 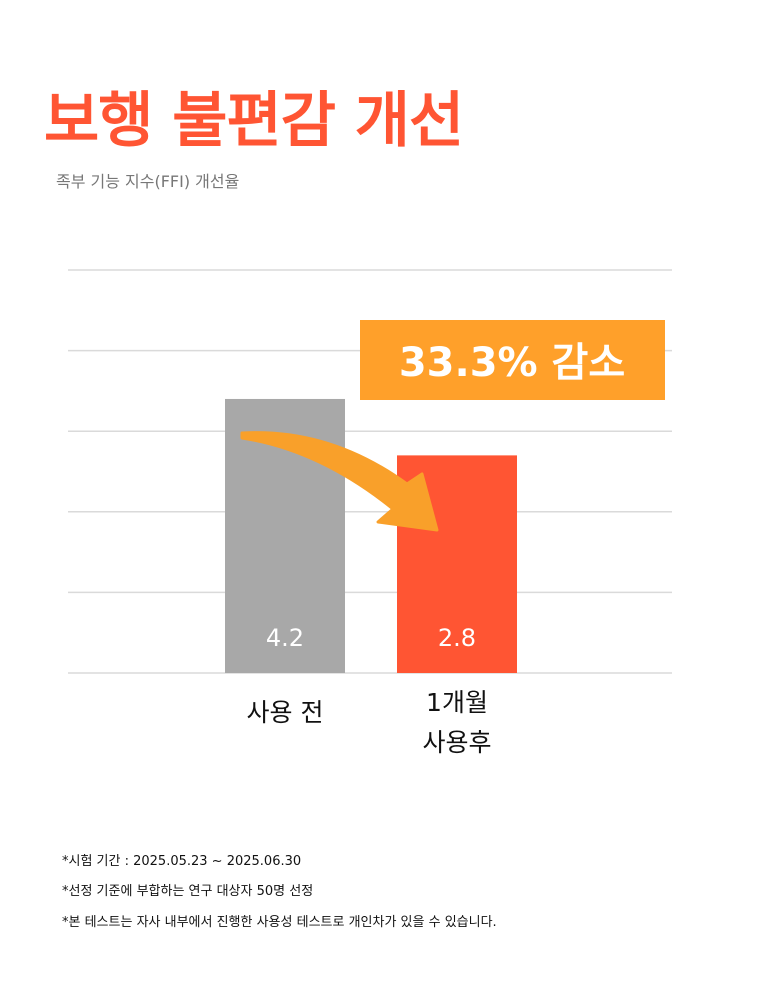 What do you see at coordinates (188, 891) in the screenshot?
I see `footnote-subjects: *선정 기준에 부합하는 연구 대상자 50명 선정` at bounding box center [188, 891].